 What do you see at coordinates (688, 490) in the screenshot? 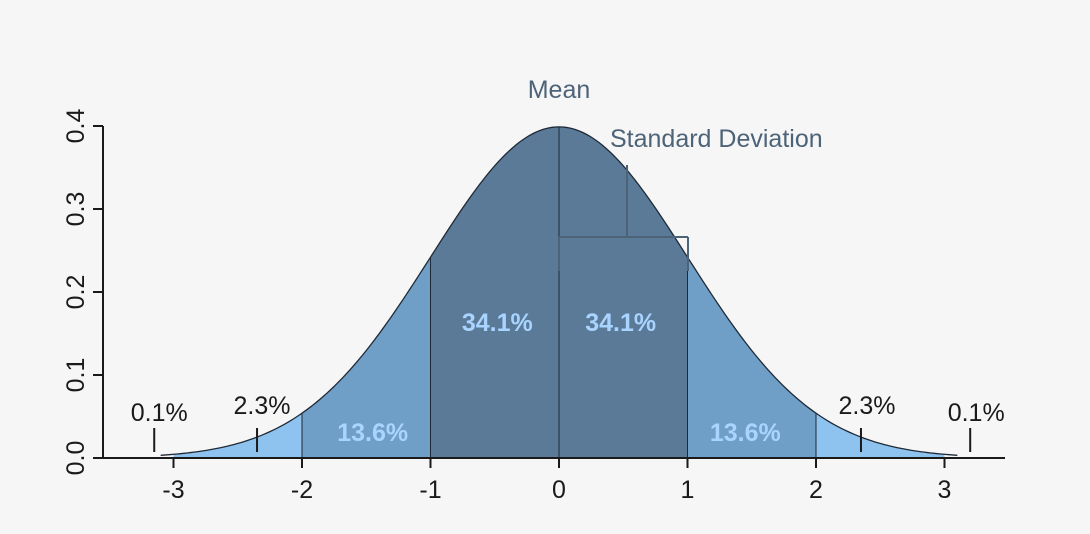
I see `x-tick-label: 1` at bounding box center [688, 490].